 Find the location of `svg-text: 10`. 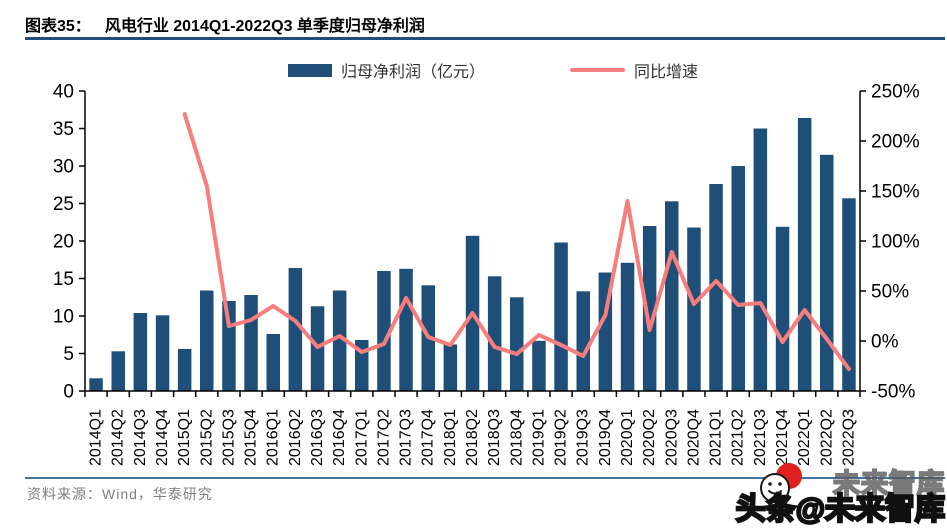

svg-text: 10 is located at coordinates (63, 317).